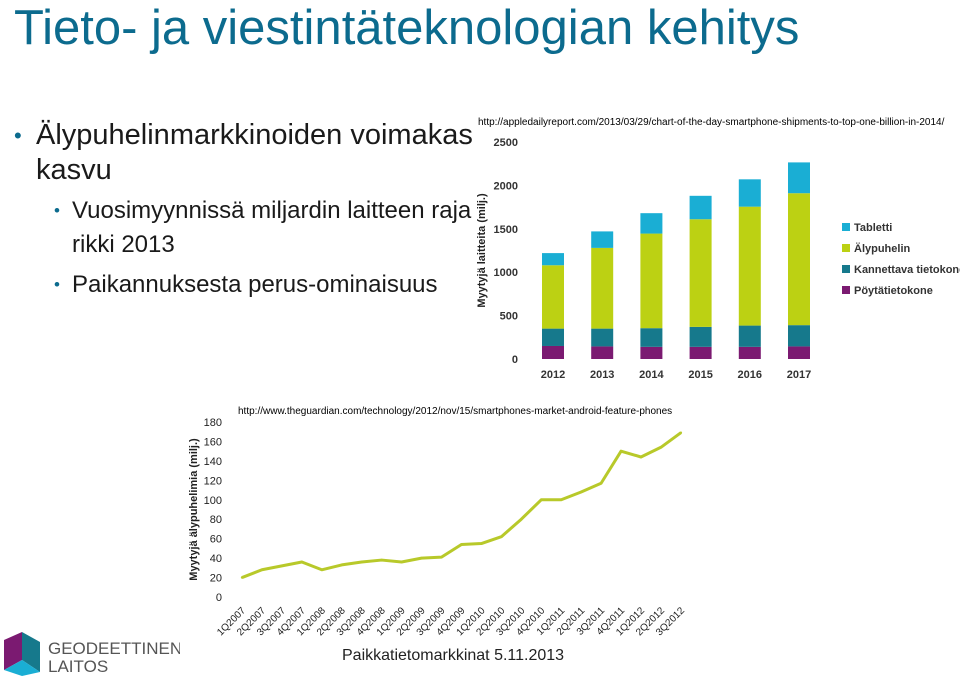 This screenshot has height=678, width=960. I want to click on bullet-main-text: Älypuhelinmarkkinoiden voimakas kasvu, so click(254, 152).